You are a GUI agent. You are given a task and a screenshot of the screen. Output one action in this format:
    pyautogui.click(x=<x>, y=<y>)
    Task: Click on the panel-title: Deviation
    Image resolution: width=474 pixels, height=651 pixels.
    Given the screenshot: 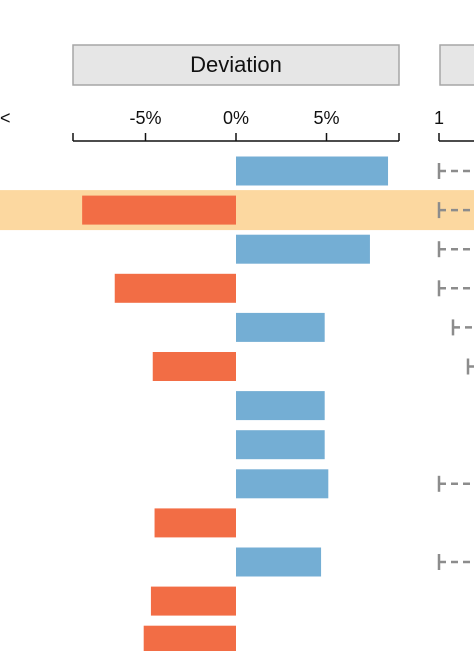 What is the action you would take?
    pyautogui.click(x=236, y=64)
    